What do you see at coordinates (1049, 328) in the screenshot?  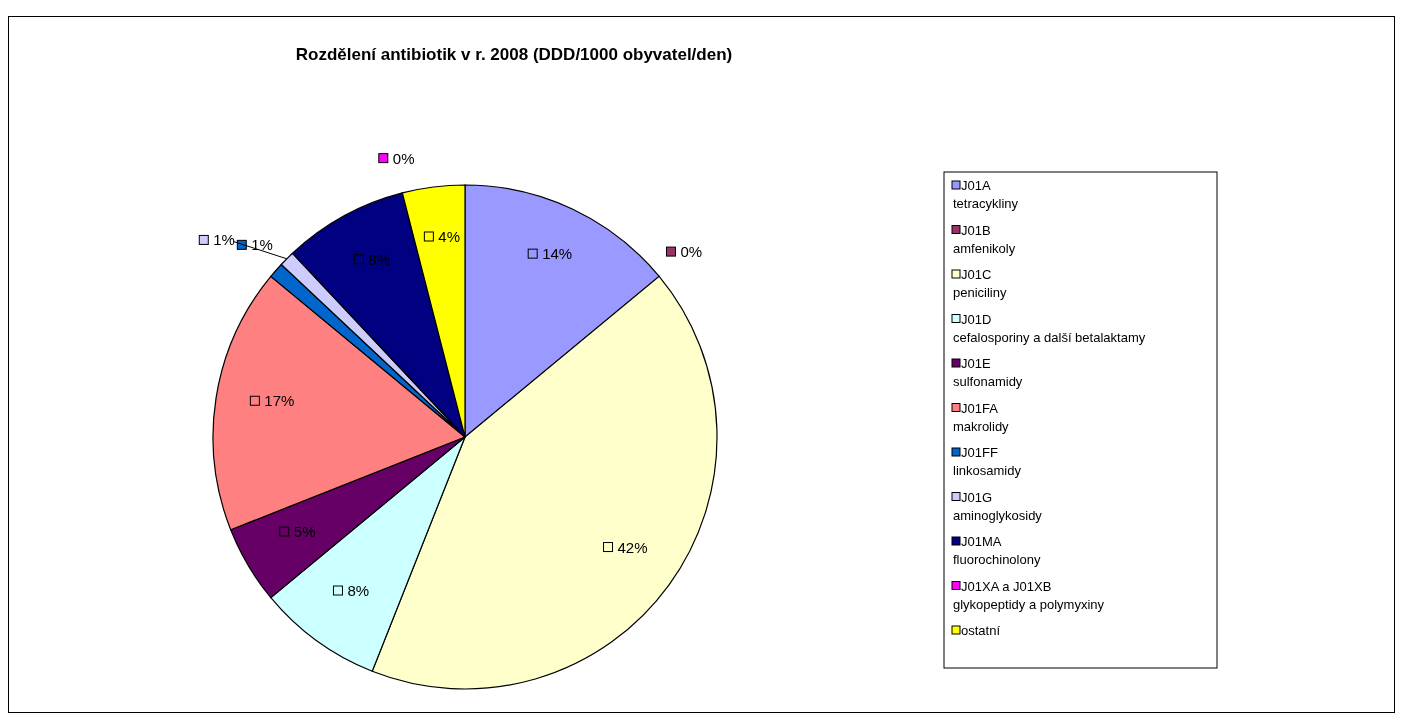 I see `legend-label: J01D cefalosporiny a další betalaktamy` at bounding box center [1049, 328].